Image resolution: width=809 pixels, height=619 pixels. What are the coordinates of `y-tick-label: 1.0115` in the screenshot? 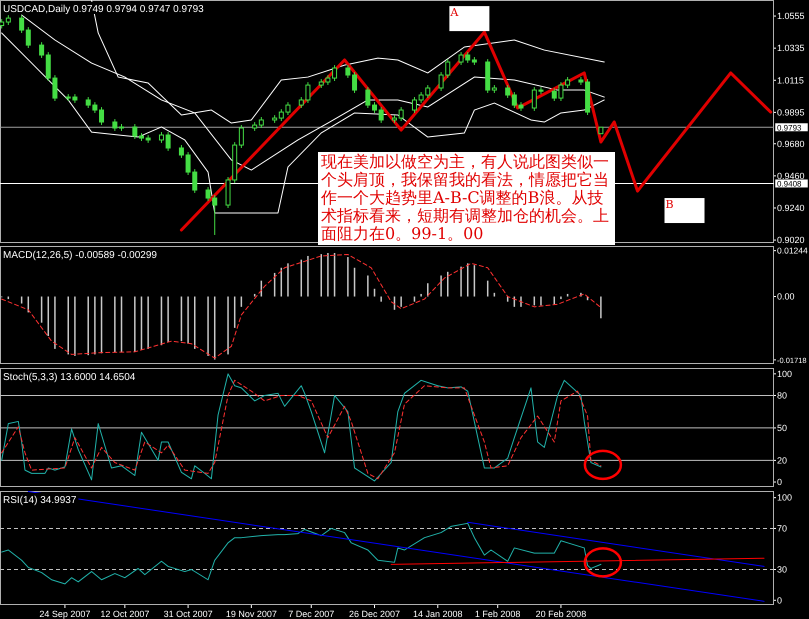 It's located at (790, 80).